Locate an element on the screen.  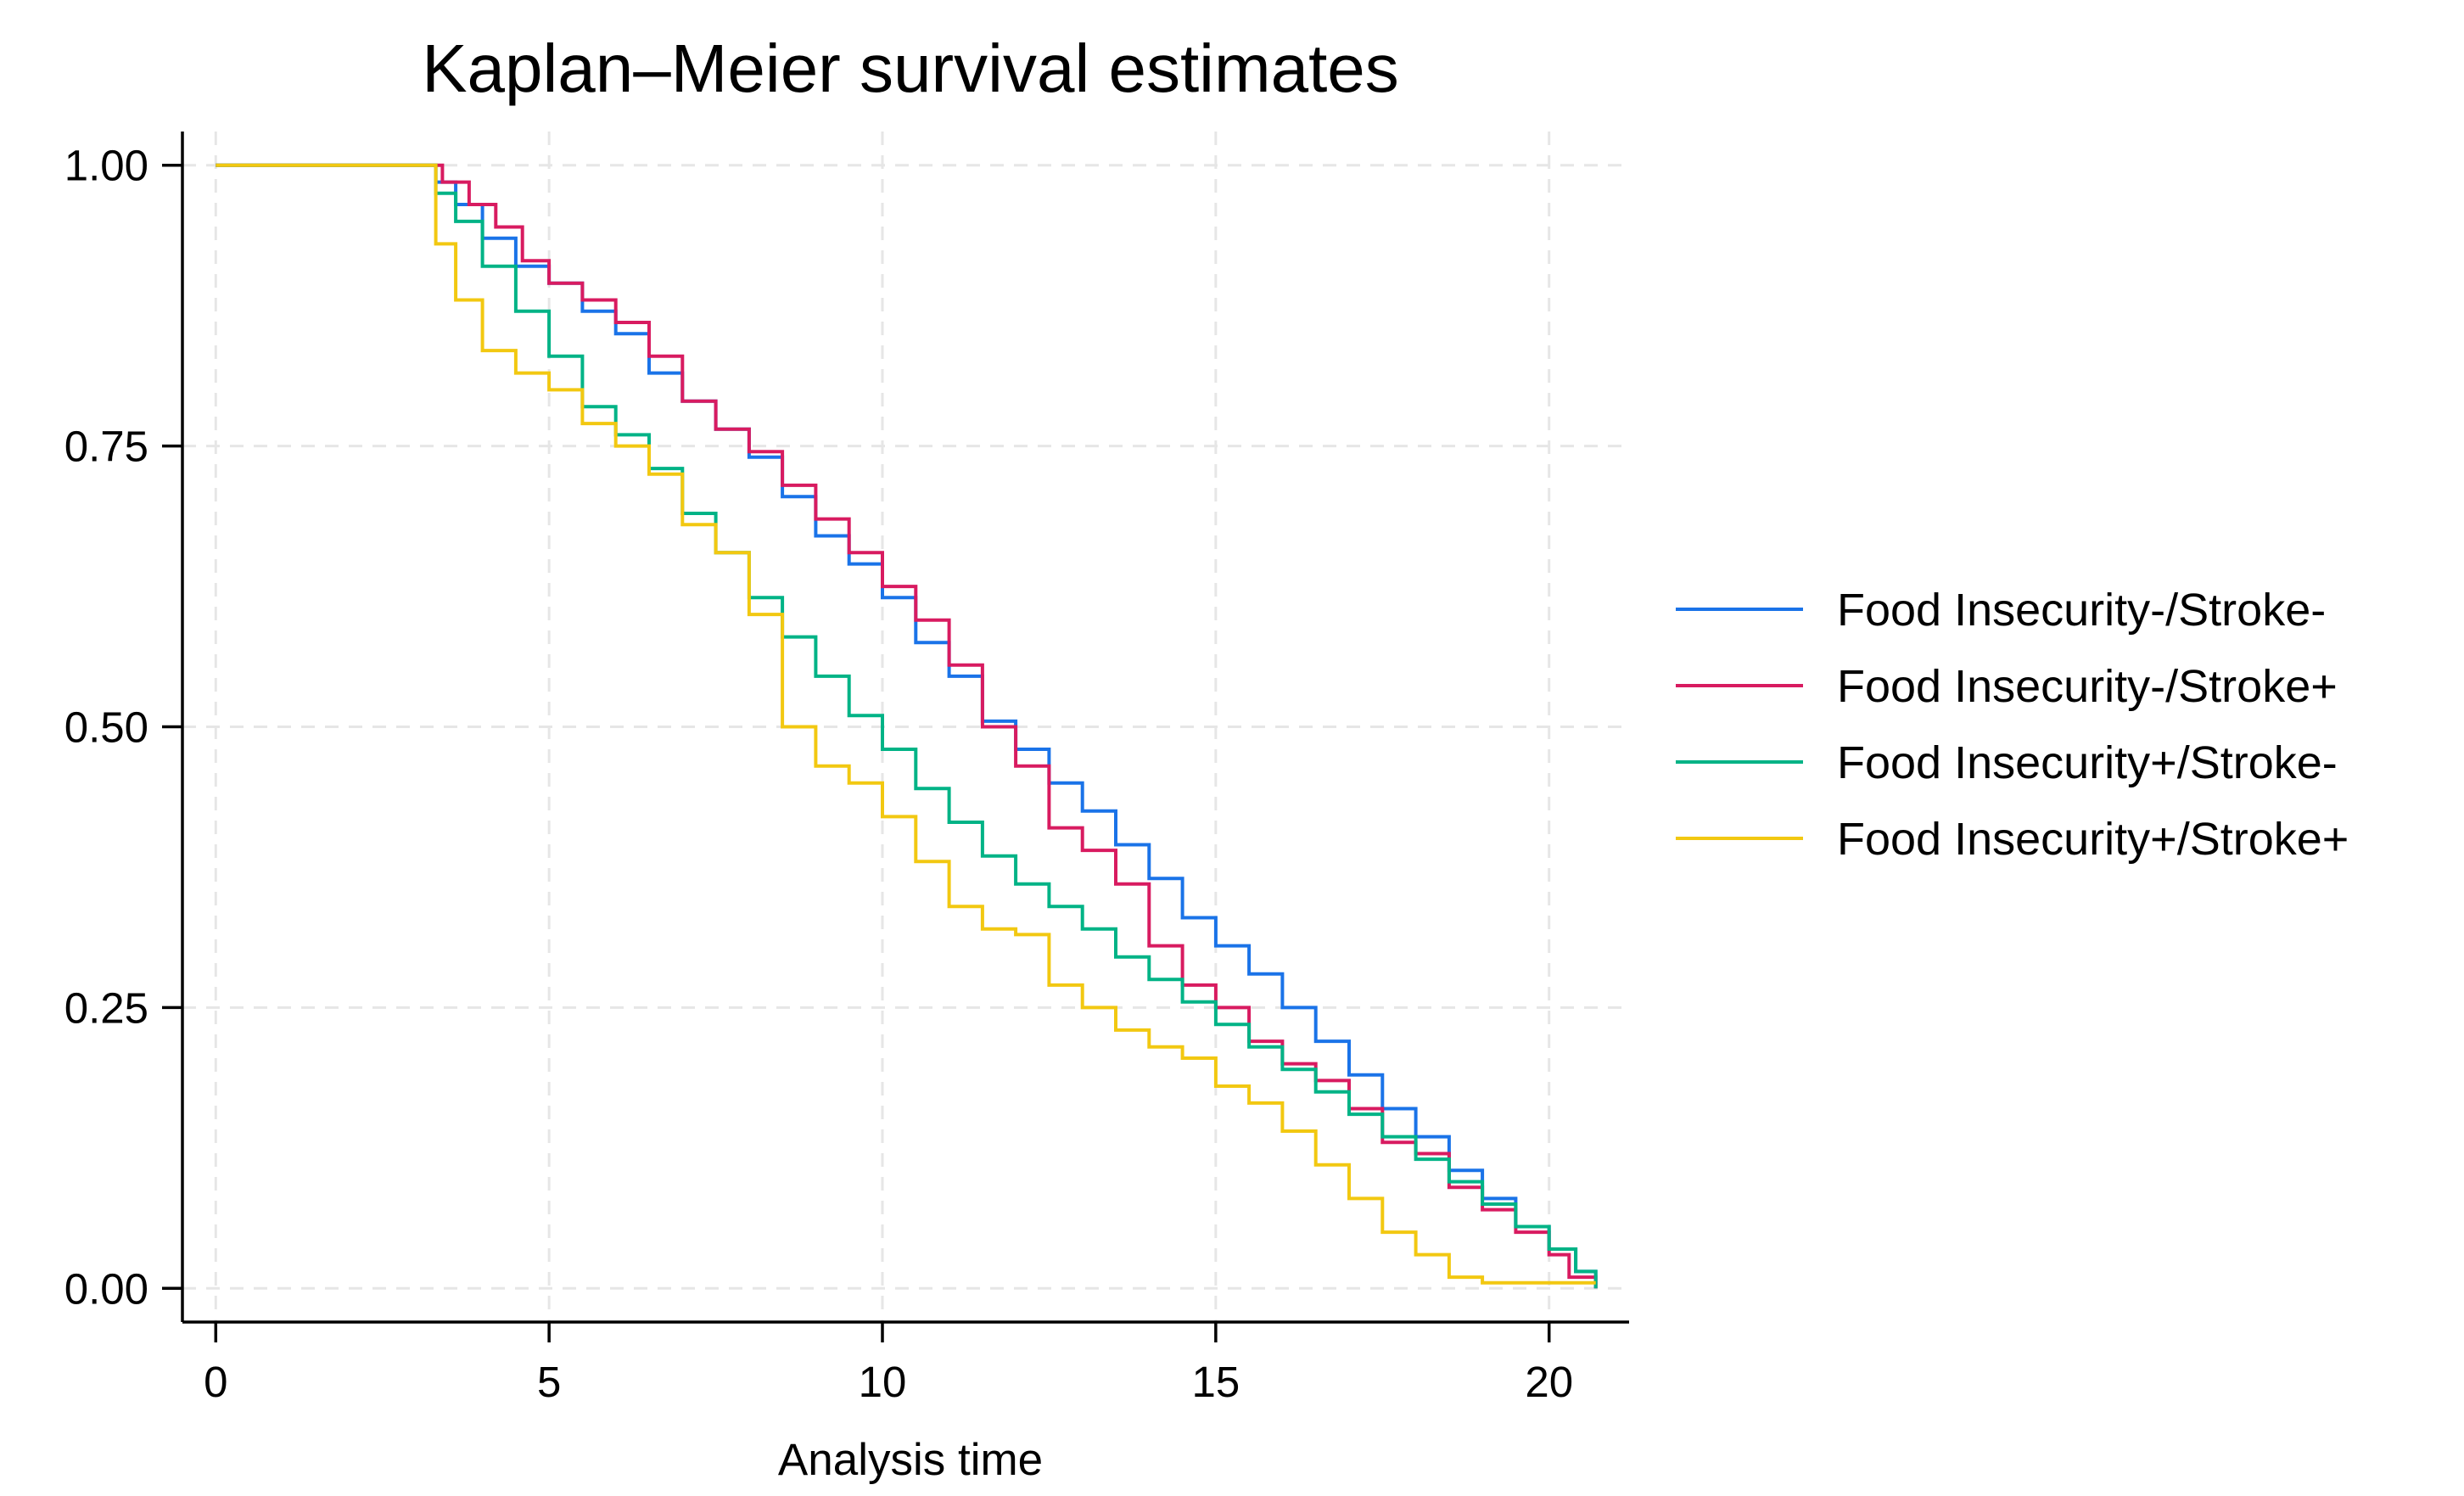
y-tick-label: 0.75 is located at coordinates (106, 447).